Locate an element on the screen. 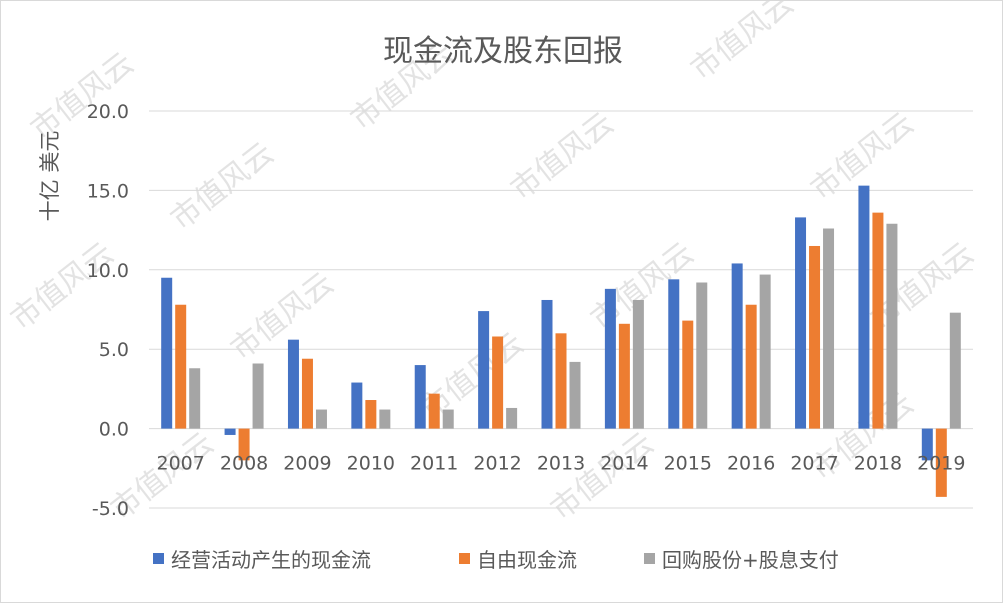 The height and width of the screenshot is (604, 1003). bar-2014-s1 is located at coordinates (610, 358).